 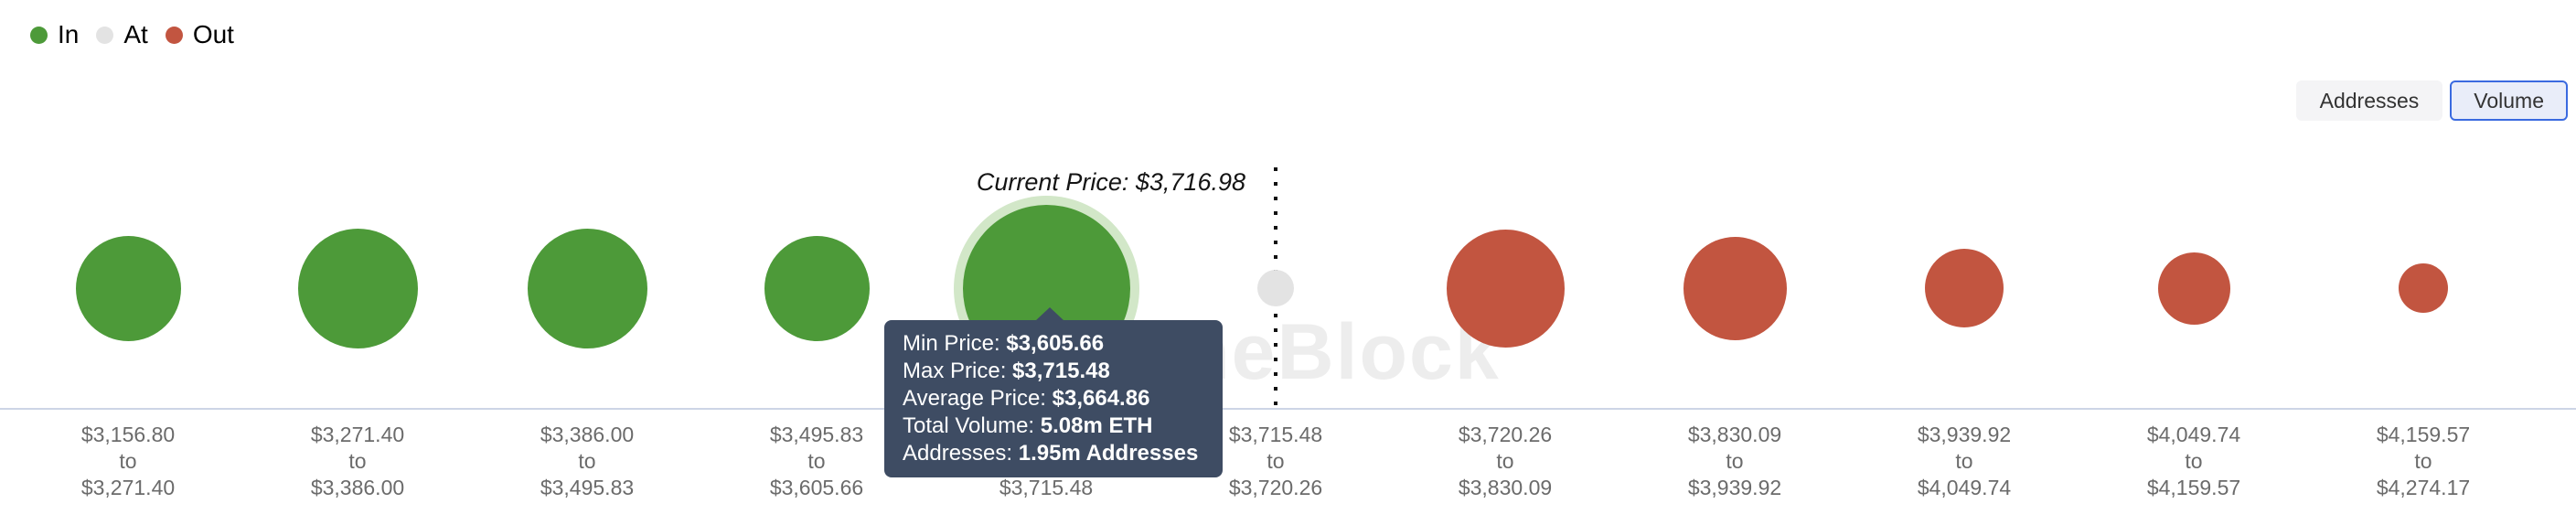 What do you see at coordinates (105, 35) in the screenshot?
I see `at-dot-icon` at bounding box center [105, 35].